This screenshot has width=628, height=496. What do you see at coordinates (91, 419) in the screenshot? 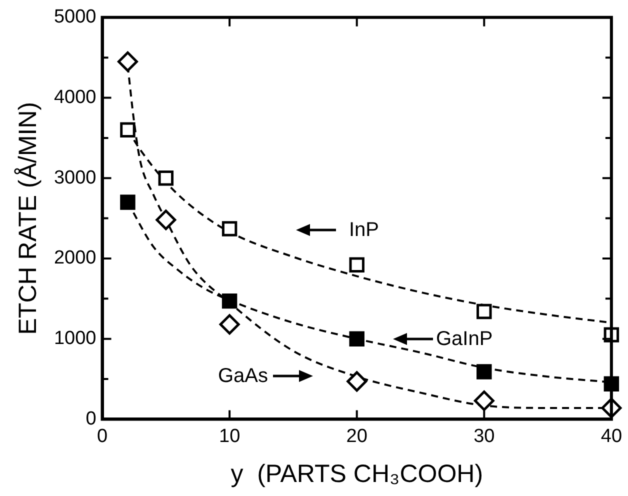
I see `y-tick-label: 0` at bounding box center [91, 419].